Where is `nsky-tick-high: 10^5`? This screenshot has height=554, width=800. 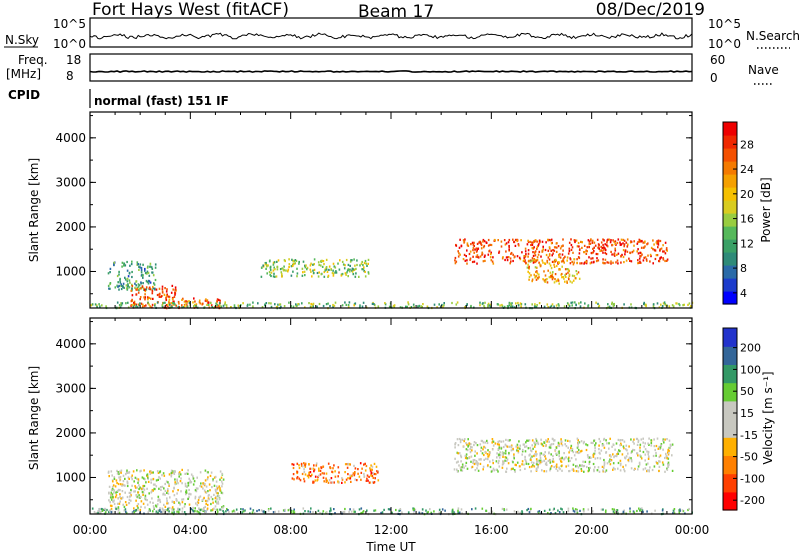
nsky-tick-high: 10^5 is located at coordinates (69, 24).